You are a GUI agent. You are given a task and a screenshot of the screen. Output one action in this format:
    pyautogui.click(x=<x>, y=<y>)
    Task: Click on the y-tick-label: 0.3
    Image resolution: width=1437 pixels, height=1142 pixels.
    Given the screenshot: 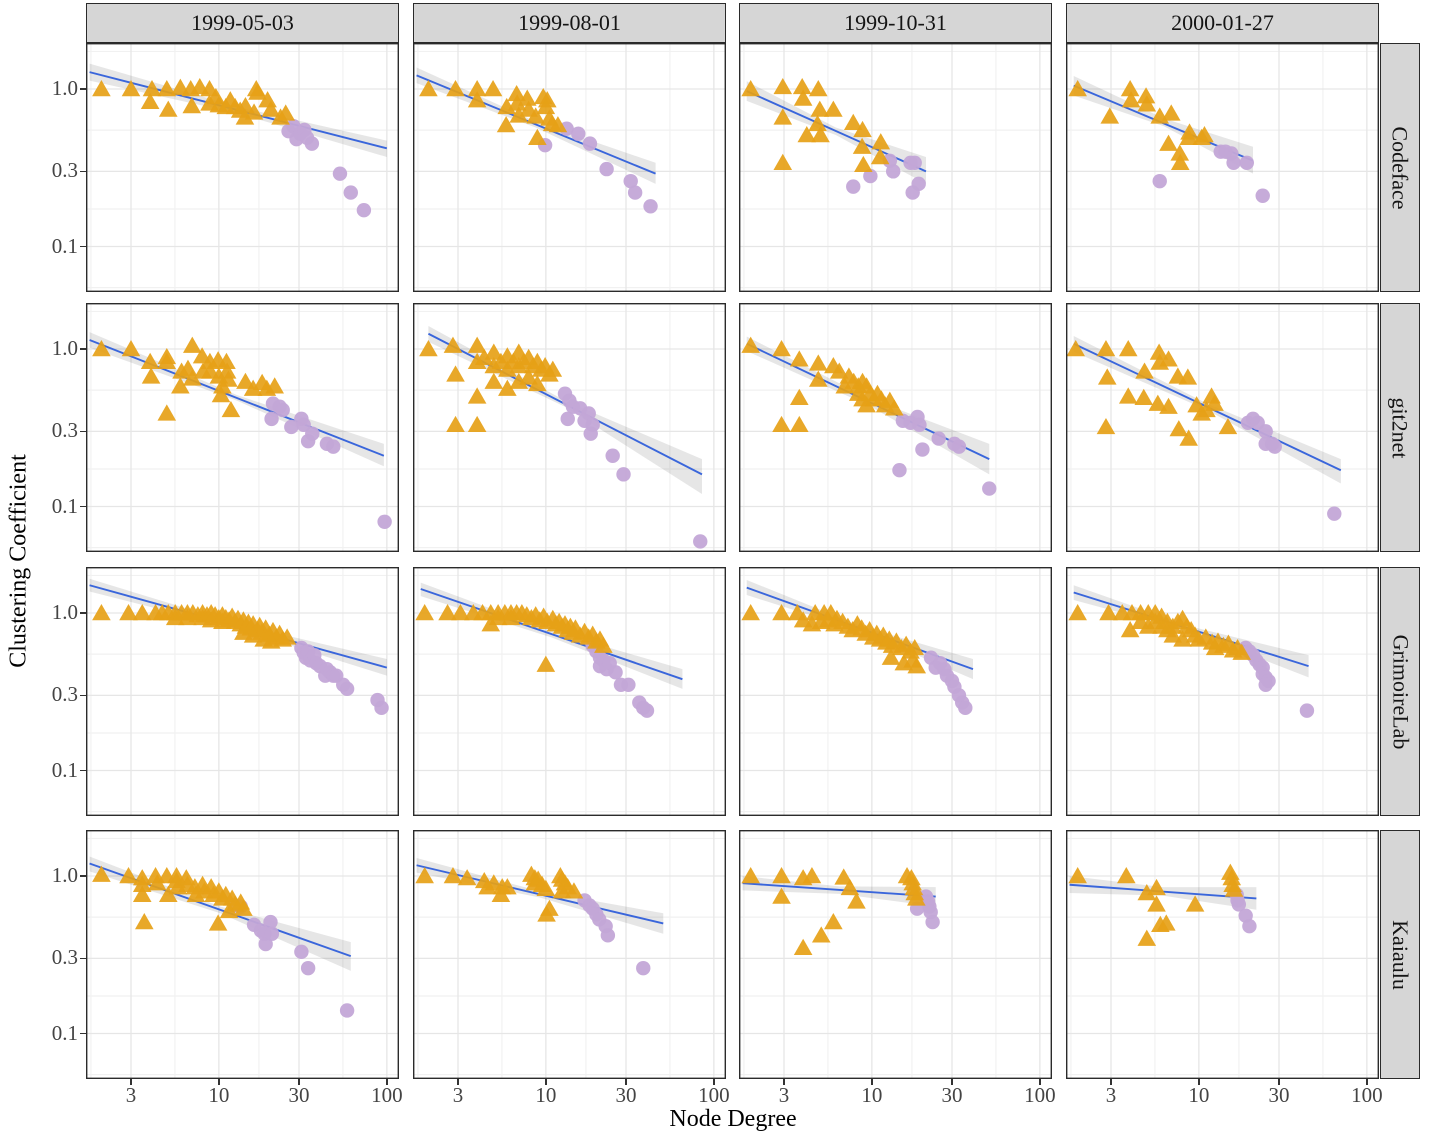 What is the action you would take?
    pyautogui.click(x=64, y=694)
    